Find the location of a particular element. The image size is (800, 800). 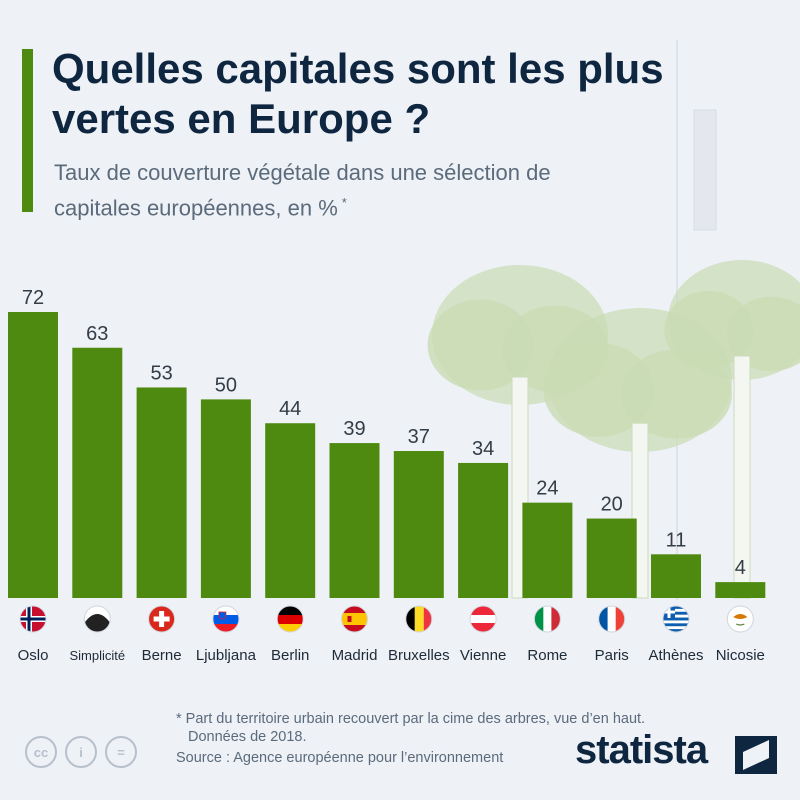

data-label-8: 24 is located at coordinates (547, 489).